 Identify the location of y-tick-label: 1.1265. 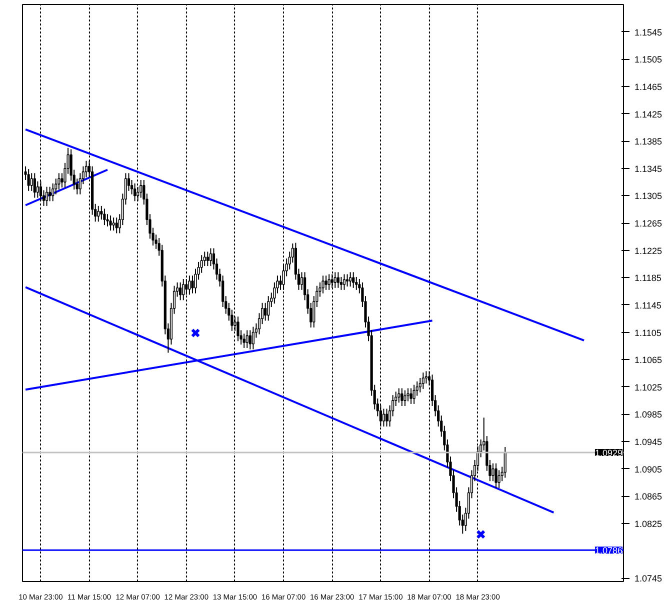
(648, 223).